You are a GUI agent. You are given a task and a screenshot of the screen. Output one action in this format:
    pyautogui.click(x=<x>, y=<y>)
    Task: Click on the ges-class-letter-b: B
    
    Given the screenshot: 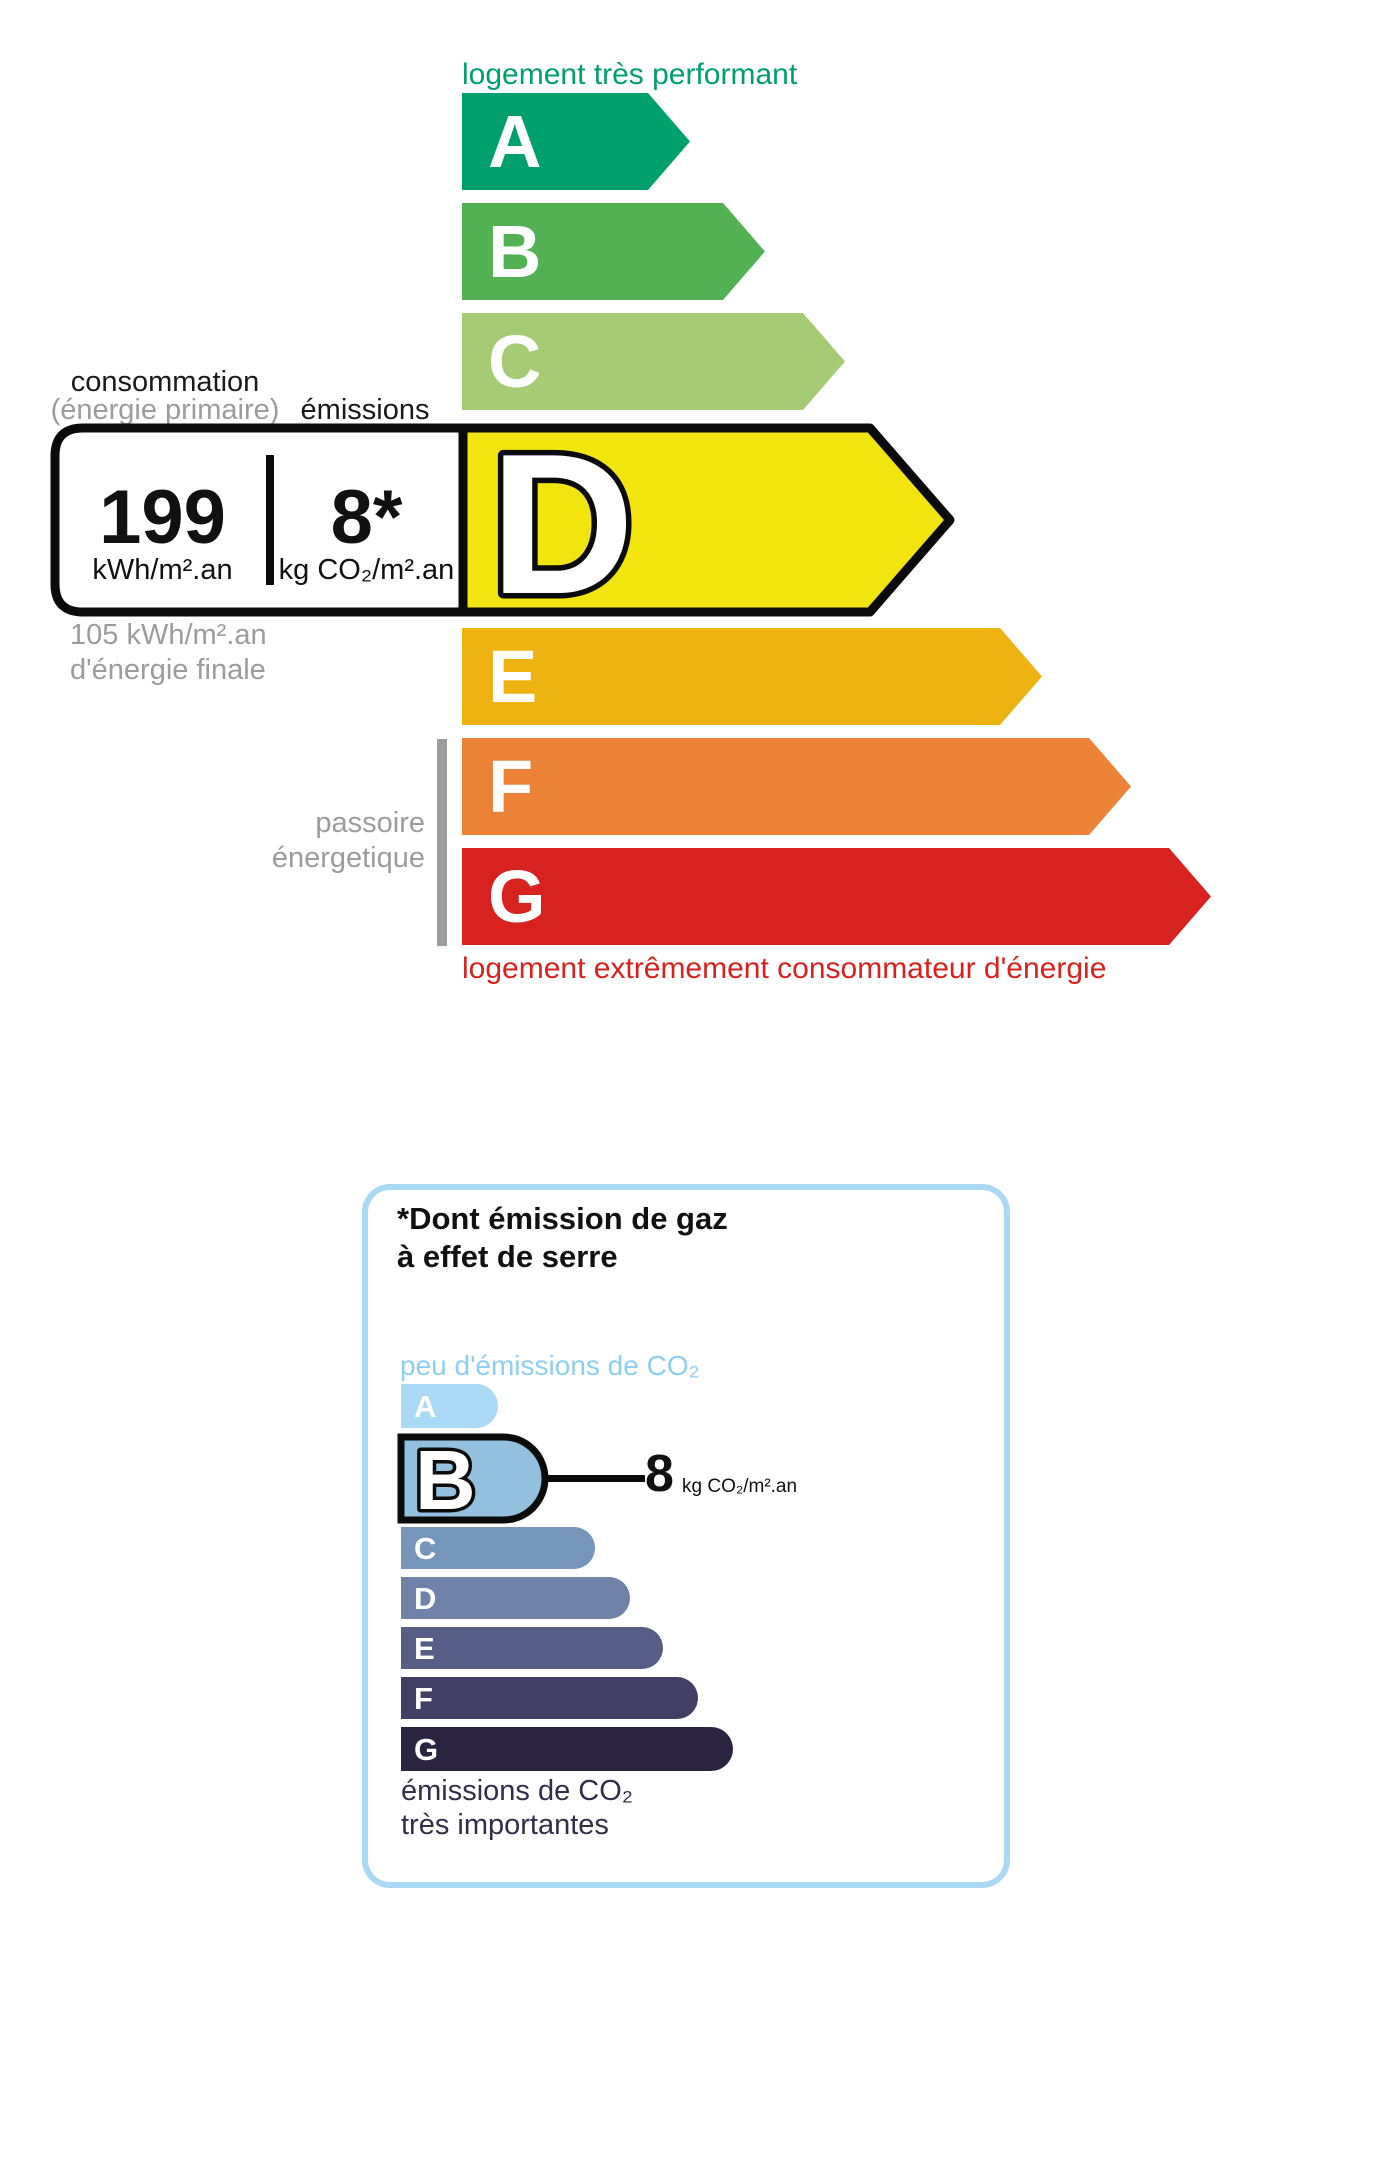 What is the action you would take?
    pyautogui.click(x=445, y=1479)
    